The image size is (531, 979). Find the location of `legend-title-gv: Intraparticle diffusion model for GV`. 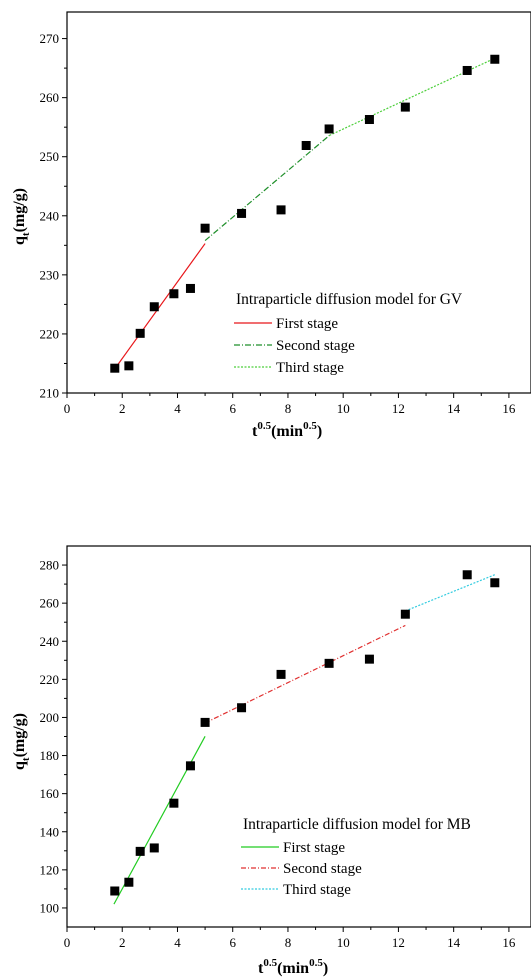

legend-title-gv: Intraparticle diffusion model for GV is located at coordinates (349, 299).